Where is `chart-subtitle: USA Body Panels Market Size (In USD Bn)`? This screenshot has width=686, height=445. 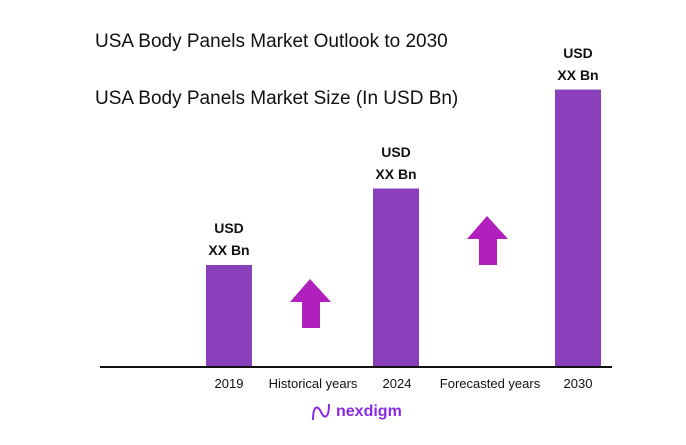
chart-subtitle: USA Body Panels Market Size (In USD Bn) is located at coordinates (277, 98).